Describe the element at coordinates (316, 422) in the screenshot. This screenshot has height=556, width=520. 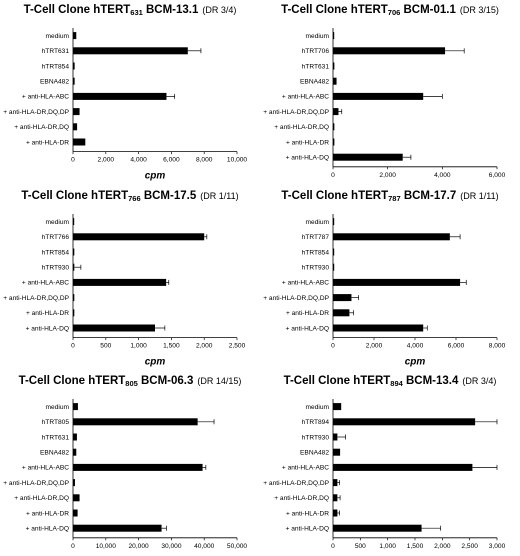
I see `category-label: hTRT894` at that location.